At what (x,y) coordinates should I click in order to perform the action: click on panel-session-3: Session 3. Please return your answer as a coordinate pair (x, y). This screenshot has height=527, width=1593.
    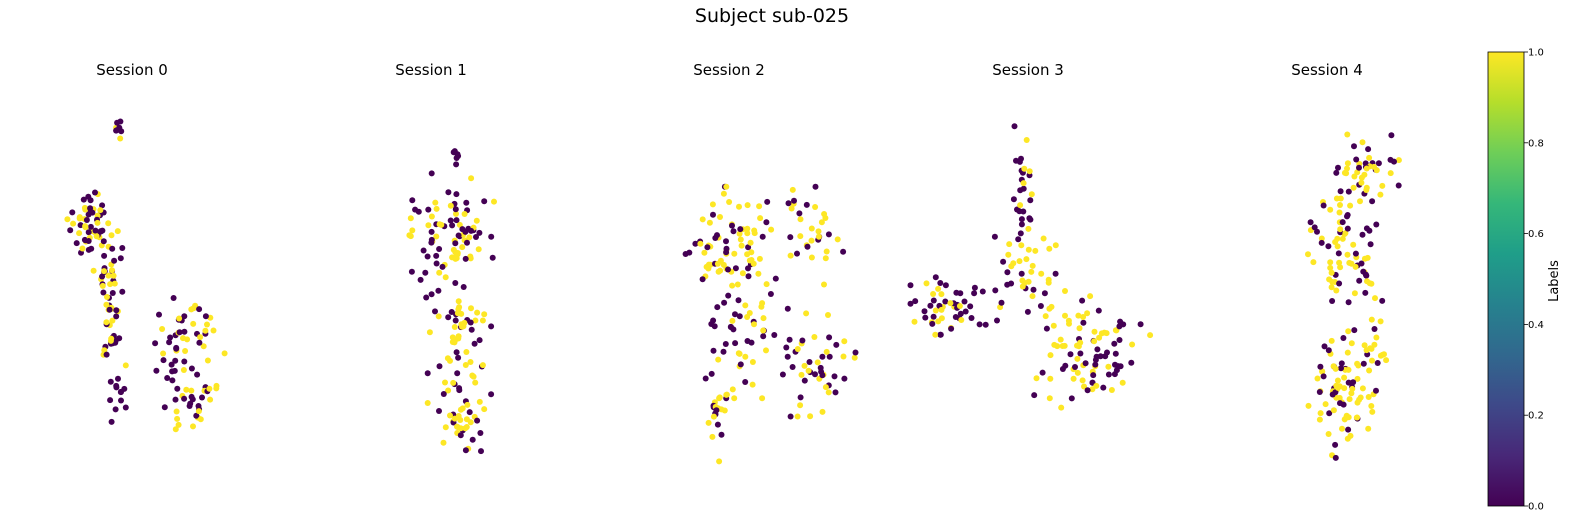
    Looking at the image, I should click on (1030, 236).